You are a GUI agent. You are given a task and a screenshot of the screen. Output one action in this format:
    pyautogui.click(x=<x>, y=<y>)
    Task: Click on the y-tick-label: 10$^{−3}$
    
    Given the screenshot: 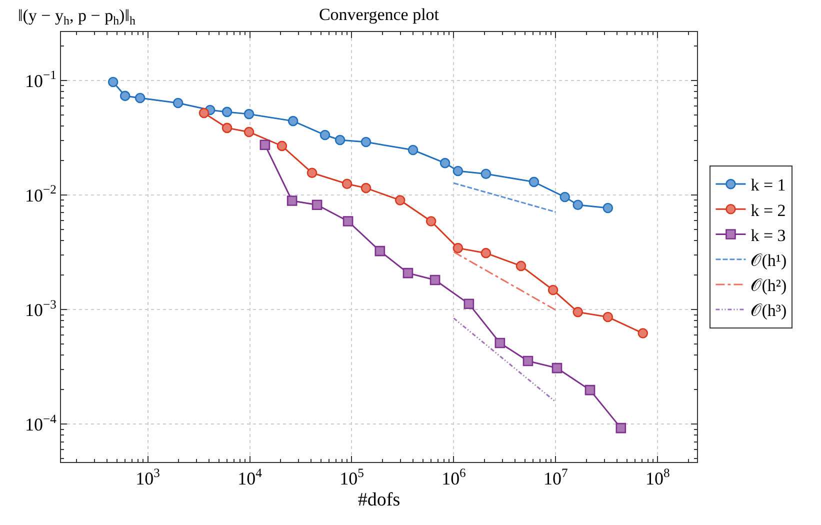 What is the action you would take?
    pyautogui.click(x=40, y=308)
    